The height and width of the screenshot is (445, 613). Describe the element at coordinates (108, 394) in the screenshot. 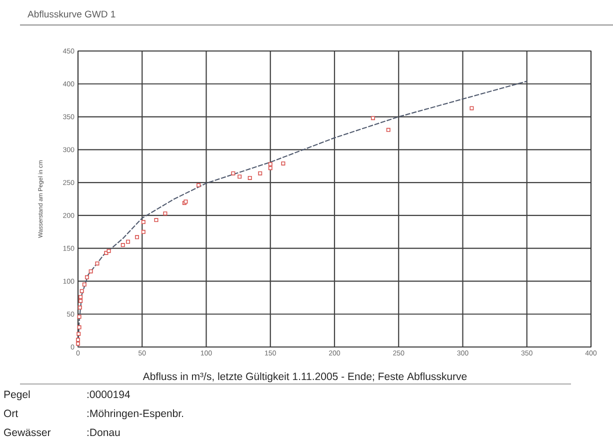

I see `text: :0000194` at that location.